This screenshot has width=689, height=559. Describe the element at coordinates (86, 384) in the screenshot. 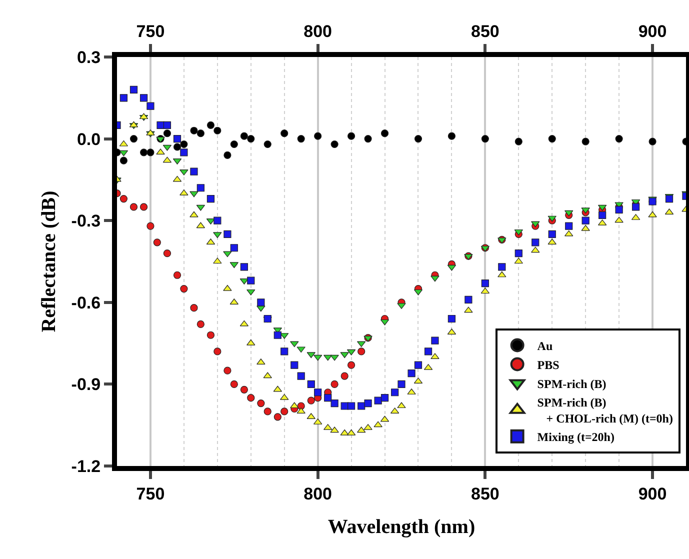

I see `y-tick-label: -0.9` at that location.